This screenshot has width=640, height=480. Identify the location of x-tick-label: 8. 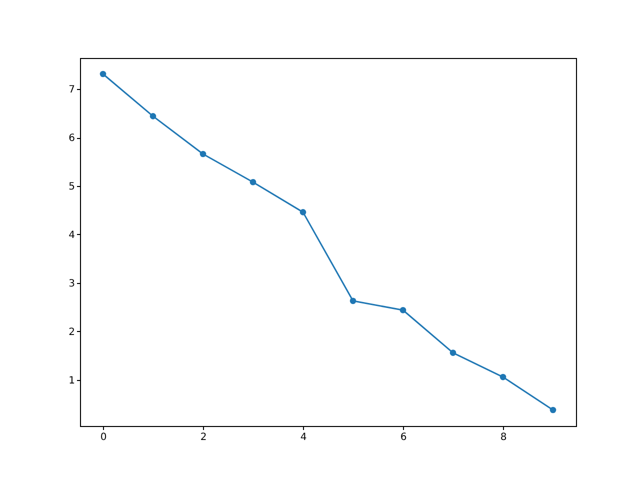
(503, 437).